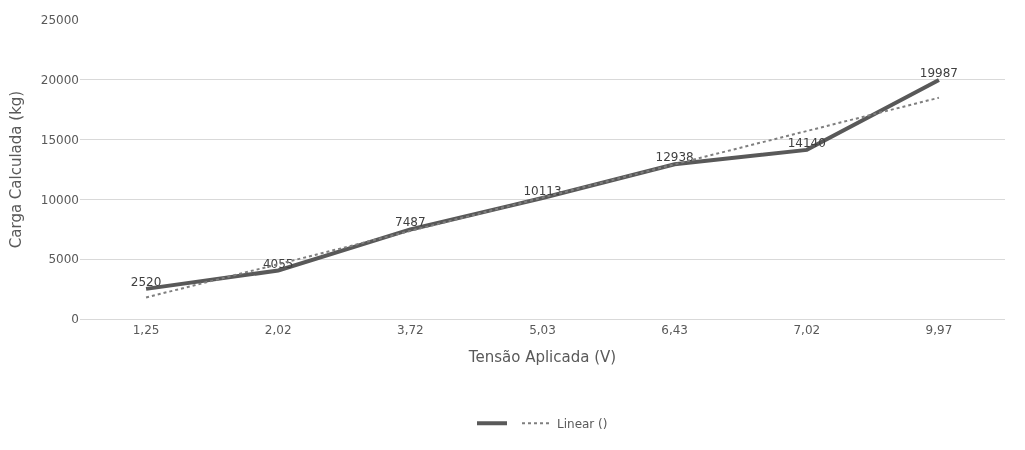 The width and height of the screenshot is (1025, 450). Describe the element at coordinates (63, 259) in the screenshot. I see `y-tick-label: 5000` at that location.